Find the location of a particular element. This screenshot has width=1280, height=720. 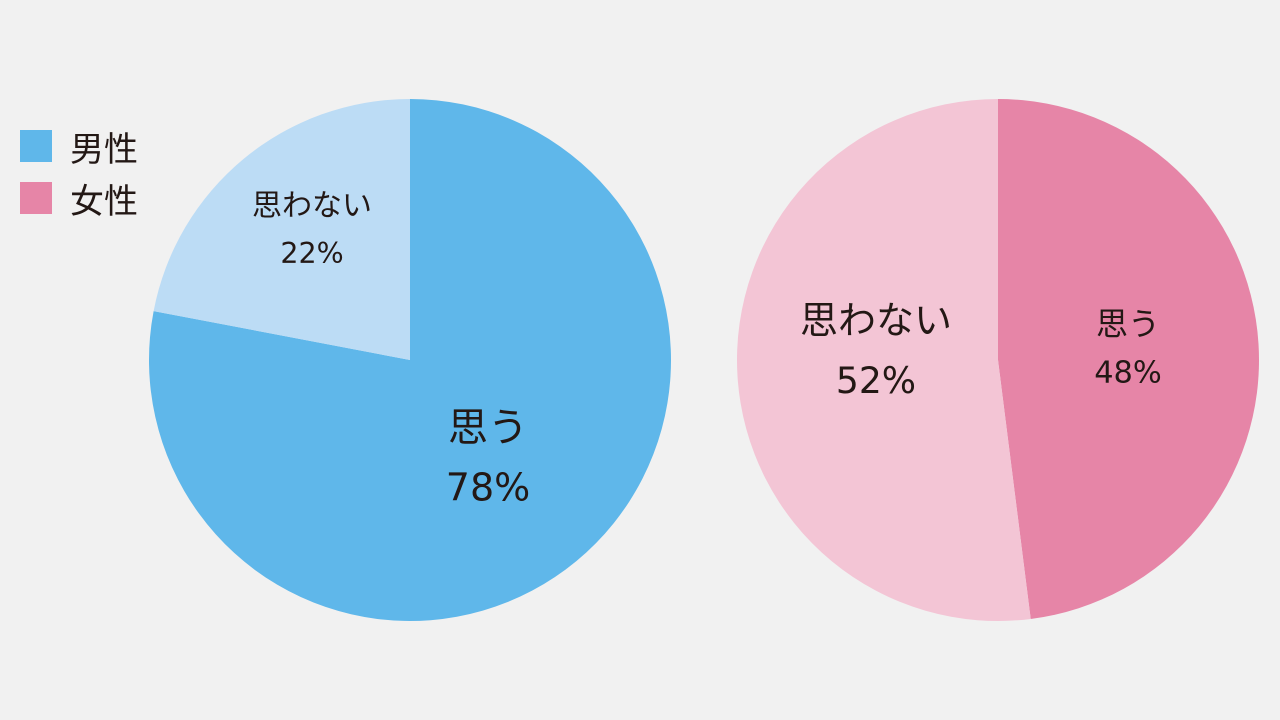

pie-male-slice-1-label: 思わない is located at coordinates (312, 206).